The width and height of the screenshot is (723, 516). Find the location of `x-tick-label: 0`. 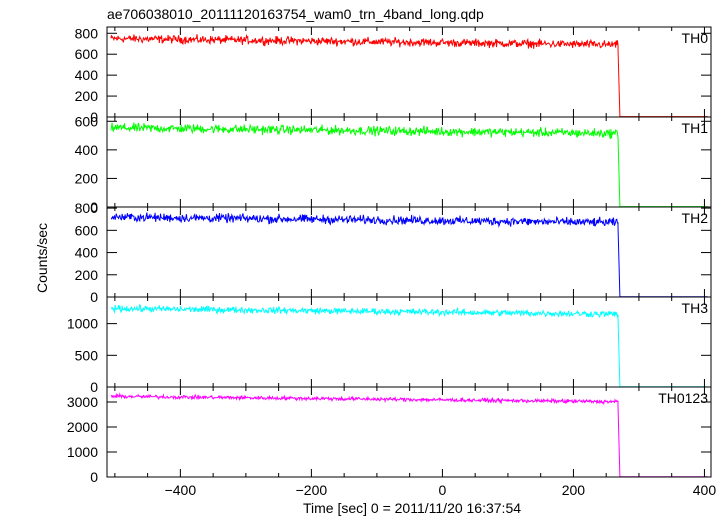

x-tick-label: 0 is located at coordinates (443, 490).